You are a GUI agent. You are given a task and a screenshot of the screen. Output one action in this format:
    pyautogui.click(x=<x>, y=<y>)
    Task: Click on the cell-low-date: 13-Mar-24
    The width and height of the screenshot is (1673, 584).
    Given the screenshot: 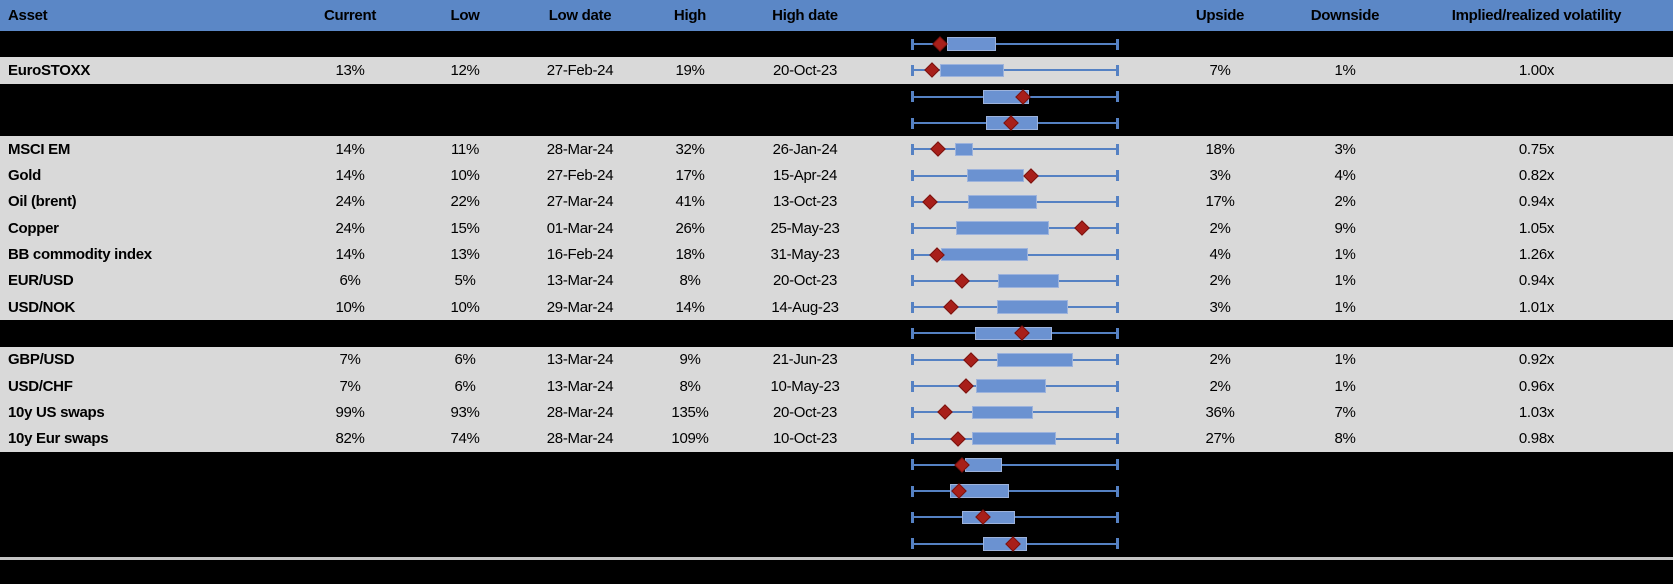 What is the action you would take?
    pyautogui.click(x=580, y=281)
    